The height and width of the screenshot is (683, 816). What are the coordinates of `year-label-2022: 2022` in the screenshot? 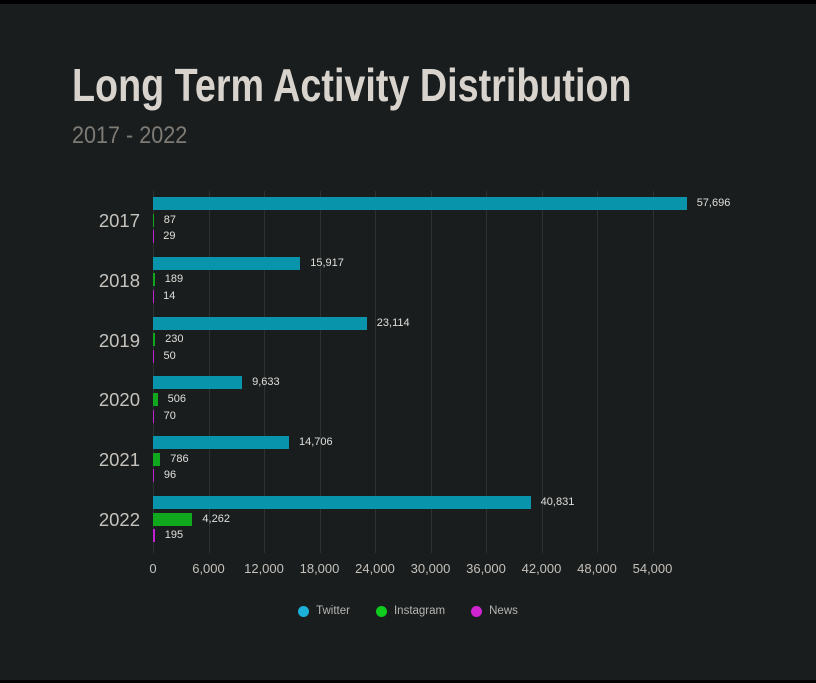 It's located at (119, 519).